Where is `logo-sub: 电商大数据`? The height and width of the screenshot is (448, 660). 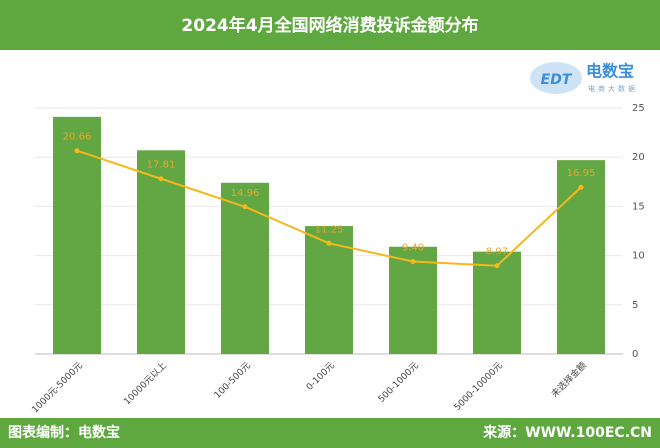 logo-sub: 电商大数据 is located at coordinates (613, 88).